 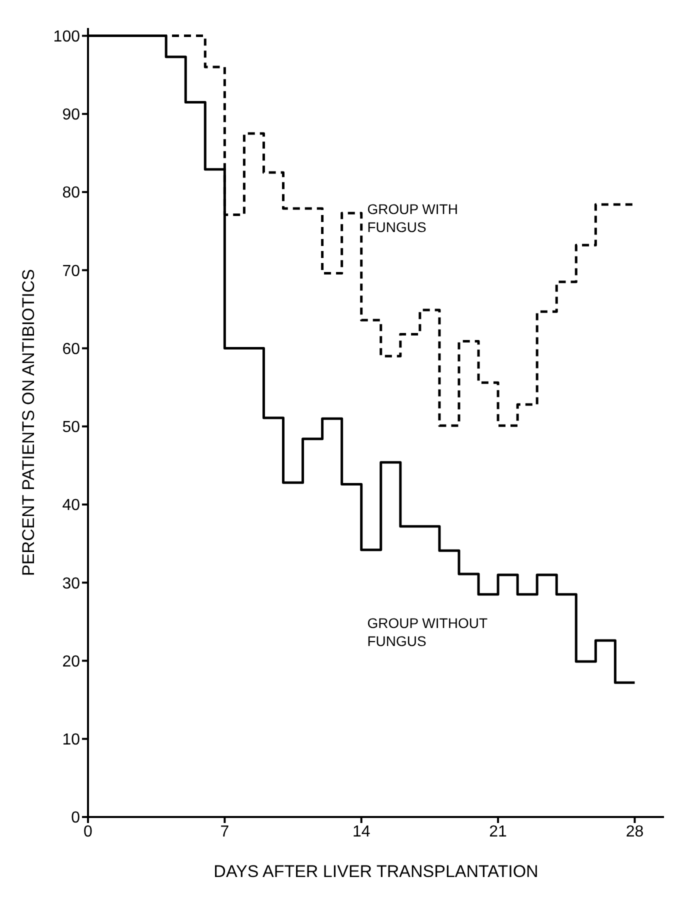 I want to click on series-label: GROUP WITH FUNGUS, so click(x=413, y=218).